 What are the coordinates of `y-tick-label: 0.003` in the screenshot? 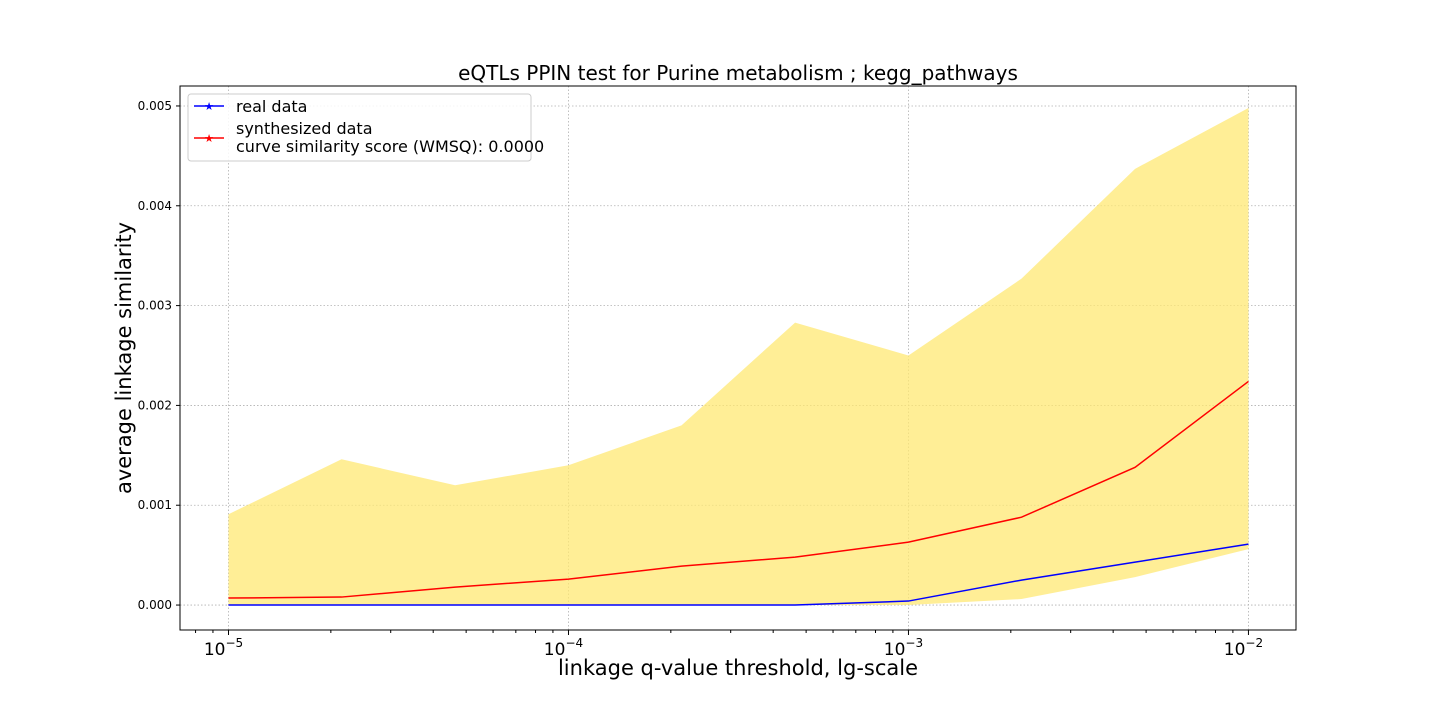 It's located at (155, 306).